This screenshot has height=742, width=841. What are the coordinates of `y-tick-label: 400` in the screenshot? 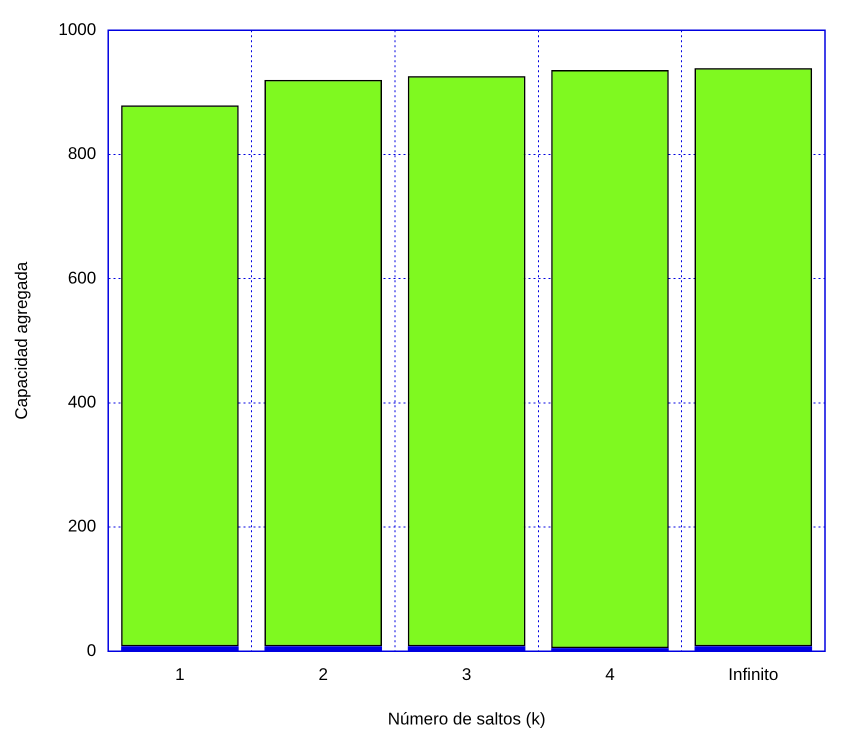 It's located at (82, 402).